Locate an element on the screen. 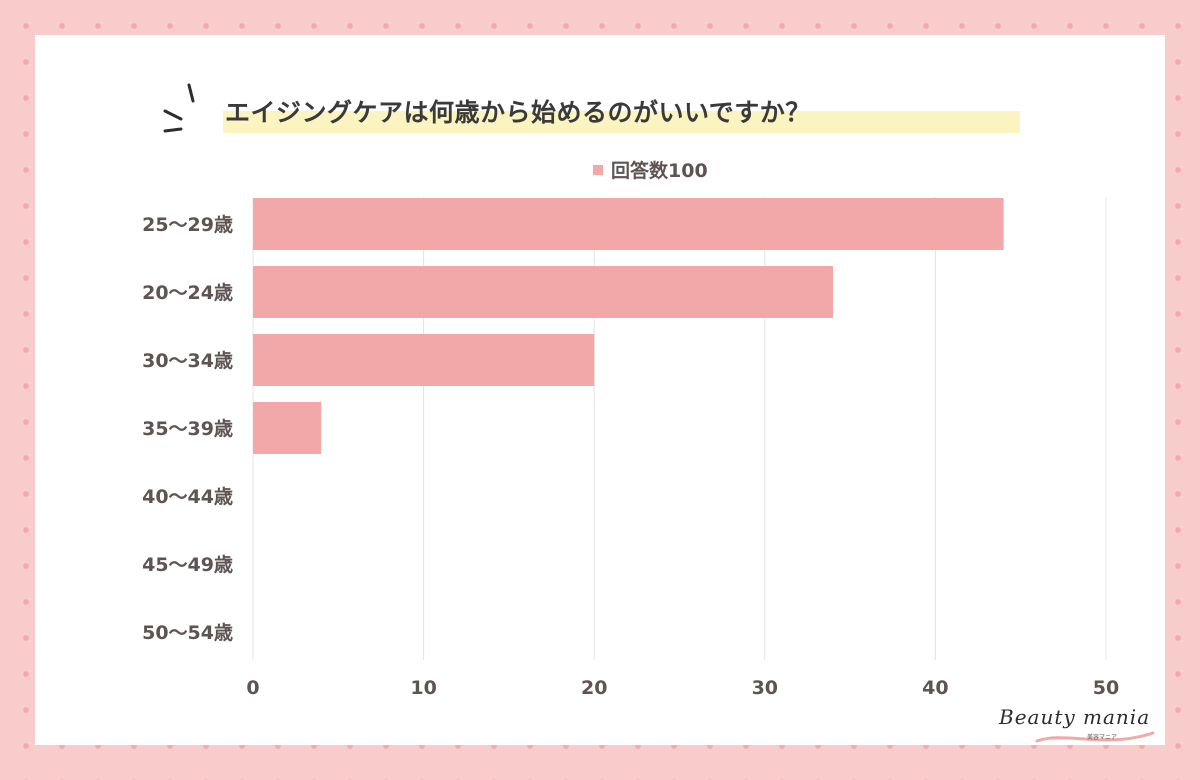 This screenshot has width=1200, height=780. category-label: 35〜39歳 is located at coordinates (187, 429).